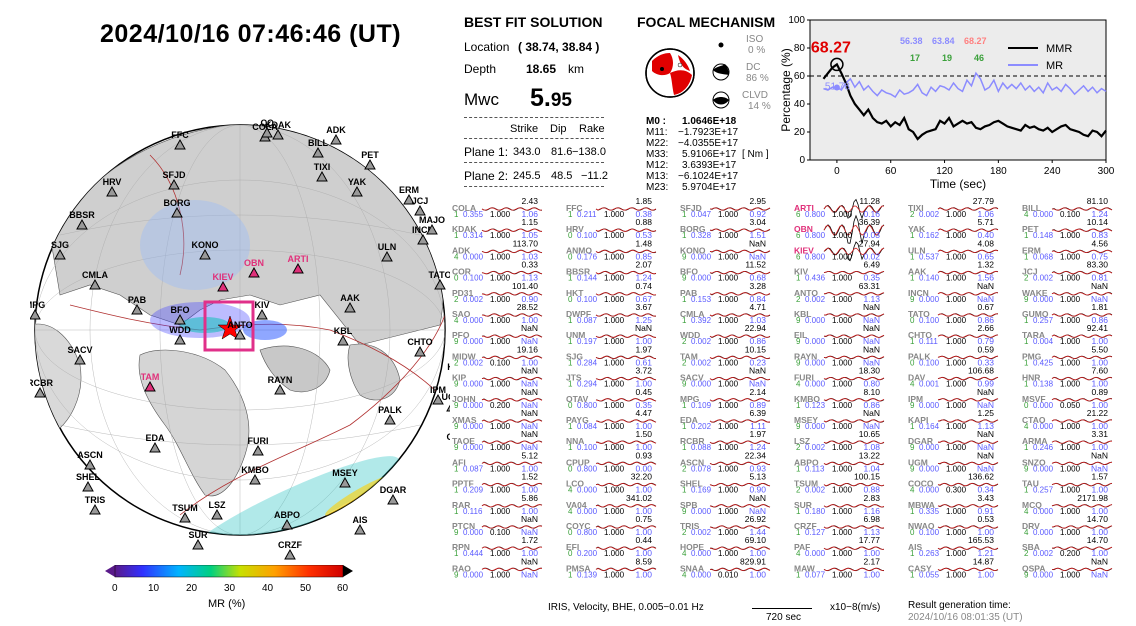 This screenshot has width=1136, height=626. What do you see at coordinates (839, 334) in the screenshot?
I see `station-cell: EIL NaN 9 0.000 1.000 NaN` at bounding box center [839, 334].